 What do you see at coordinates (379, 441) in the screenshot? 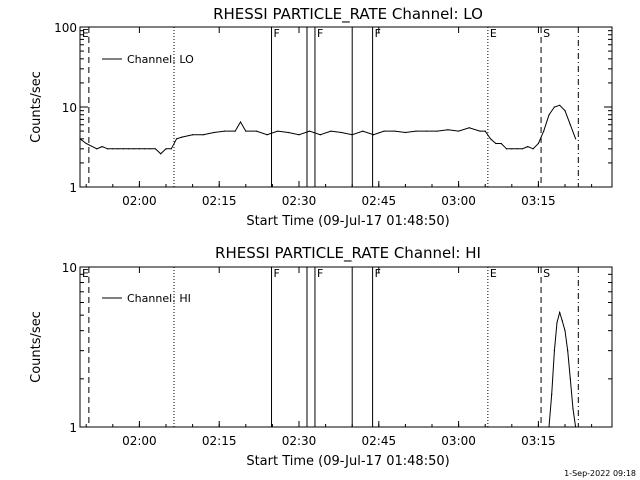
I see `x-tick-label: 02:45` at bounding box center [379, 441].